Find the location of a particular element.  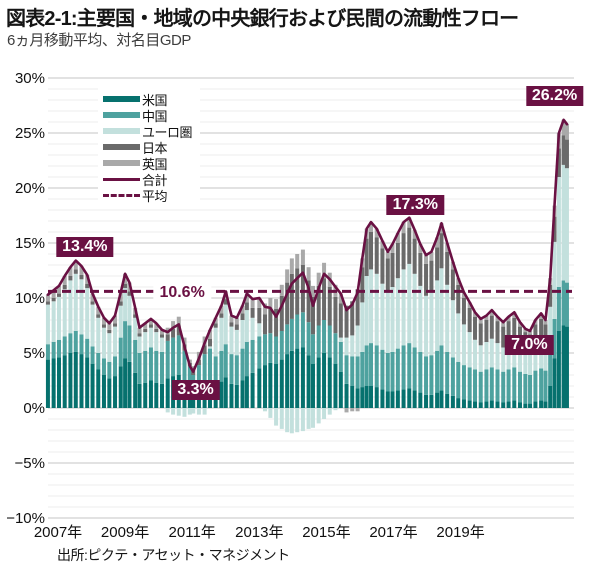

annotation-7-0pct: 7.0% is located at coordinates (529, 345).